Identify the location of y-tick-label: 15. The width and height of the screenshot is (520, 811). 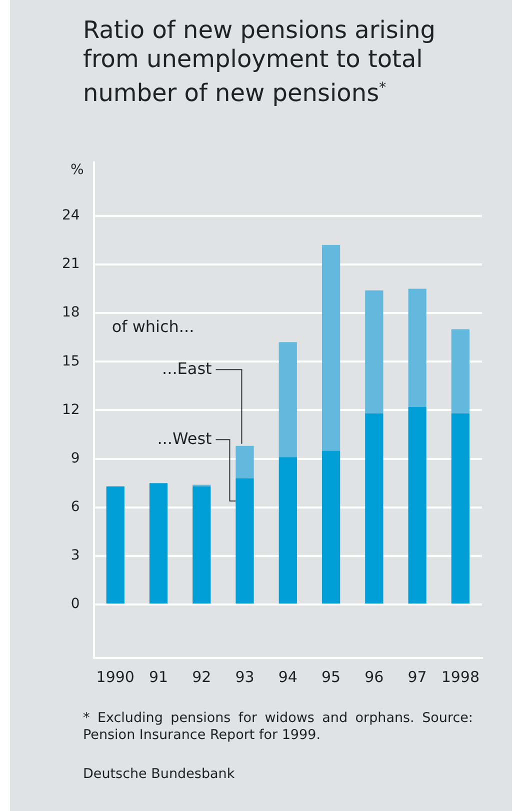
(71, 361).